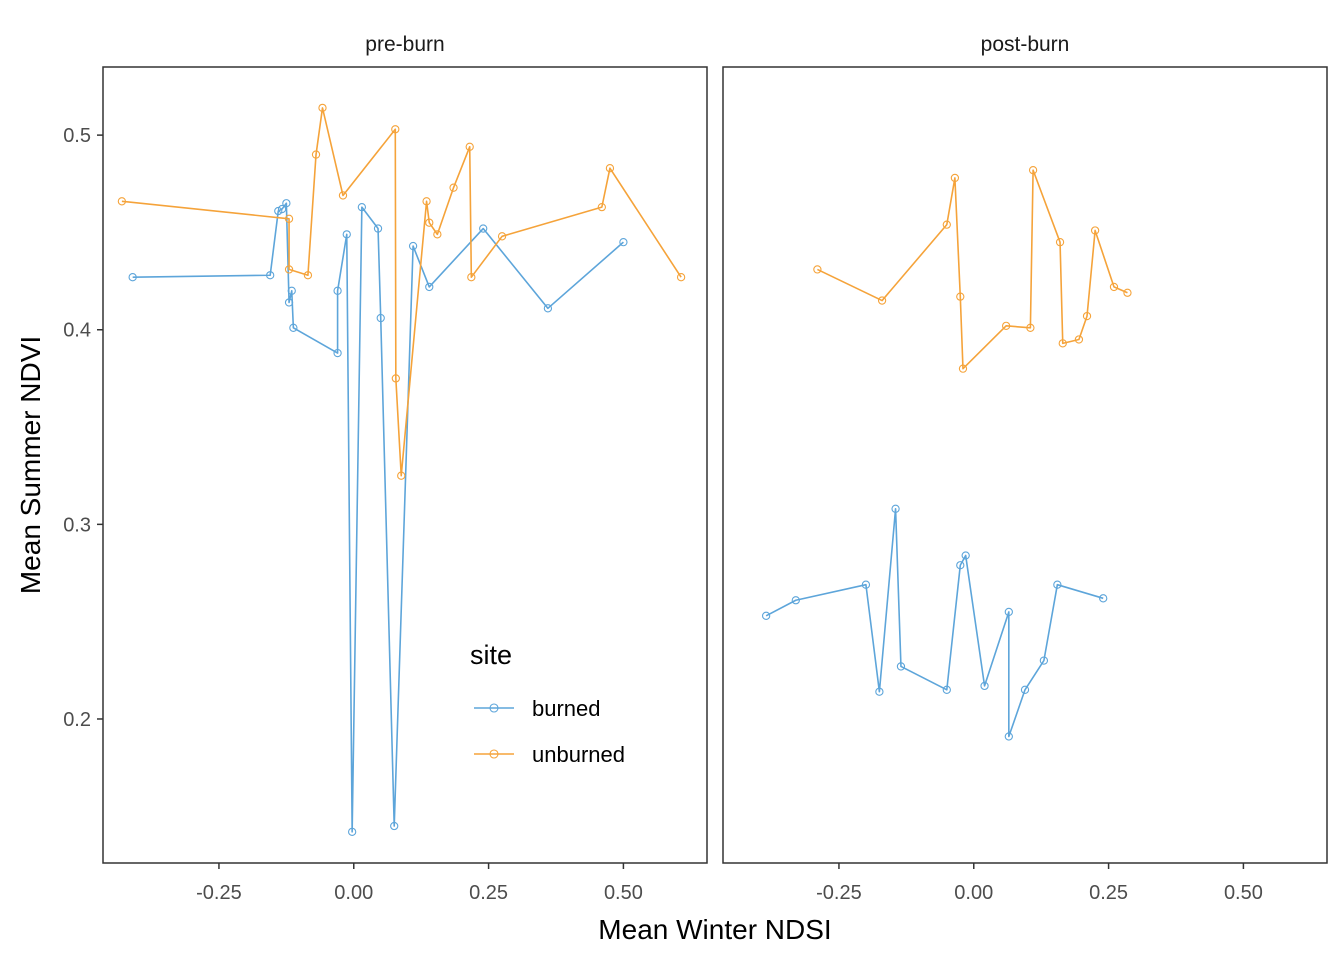 Image resolution: width=1344 pixels, height=960 pixels. Describe the element at coordinates (494, 754) in the screenshot. I see `legend-point-unburned` at that location.